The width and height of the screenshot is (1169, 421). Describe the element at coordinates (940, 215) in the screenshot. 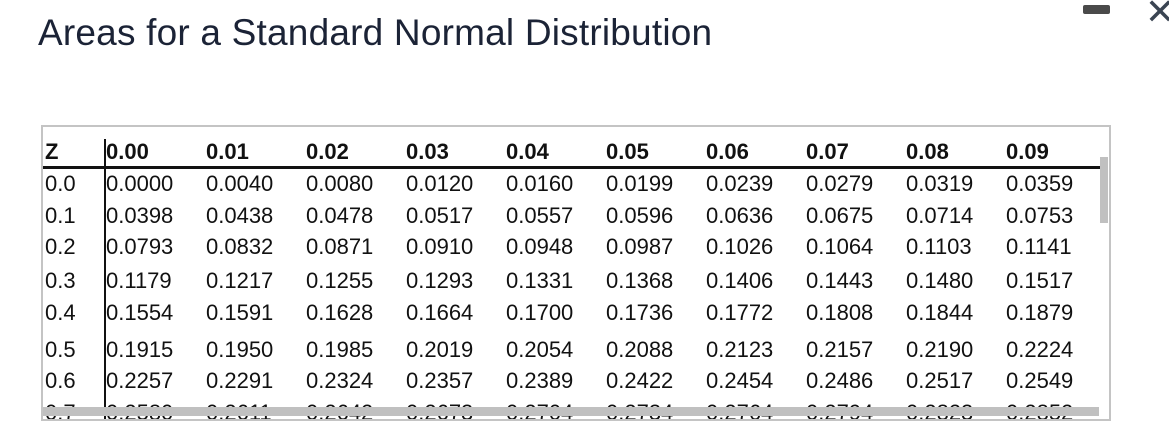

I see `table-cell: 0.0714` at that location.